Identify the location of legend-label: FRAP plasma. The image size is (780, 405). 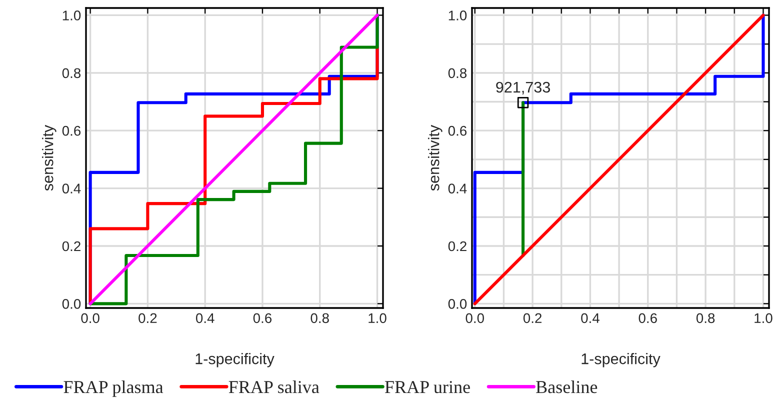
(114, 388).